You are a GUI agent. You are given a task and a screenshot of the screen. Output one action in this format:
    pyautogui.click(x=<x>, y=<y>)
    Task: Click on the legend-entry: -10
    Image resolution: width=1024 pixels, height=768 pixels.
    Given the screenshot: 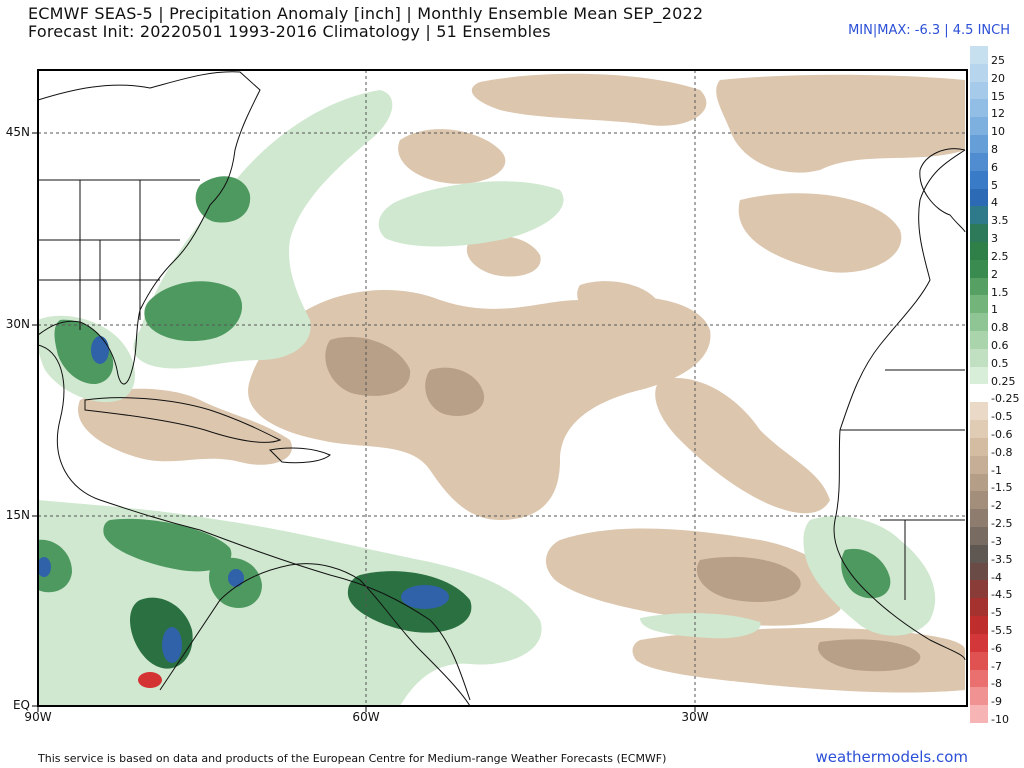 What is the action you would take?
    pyautogui.click(x=994, y=716)
    